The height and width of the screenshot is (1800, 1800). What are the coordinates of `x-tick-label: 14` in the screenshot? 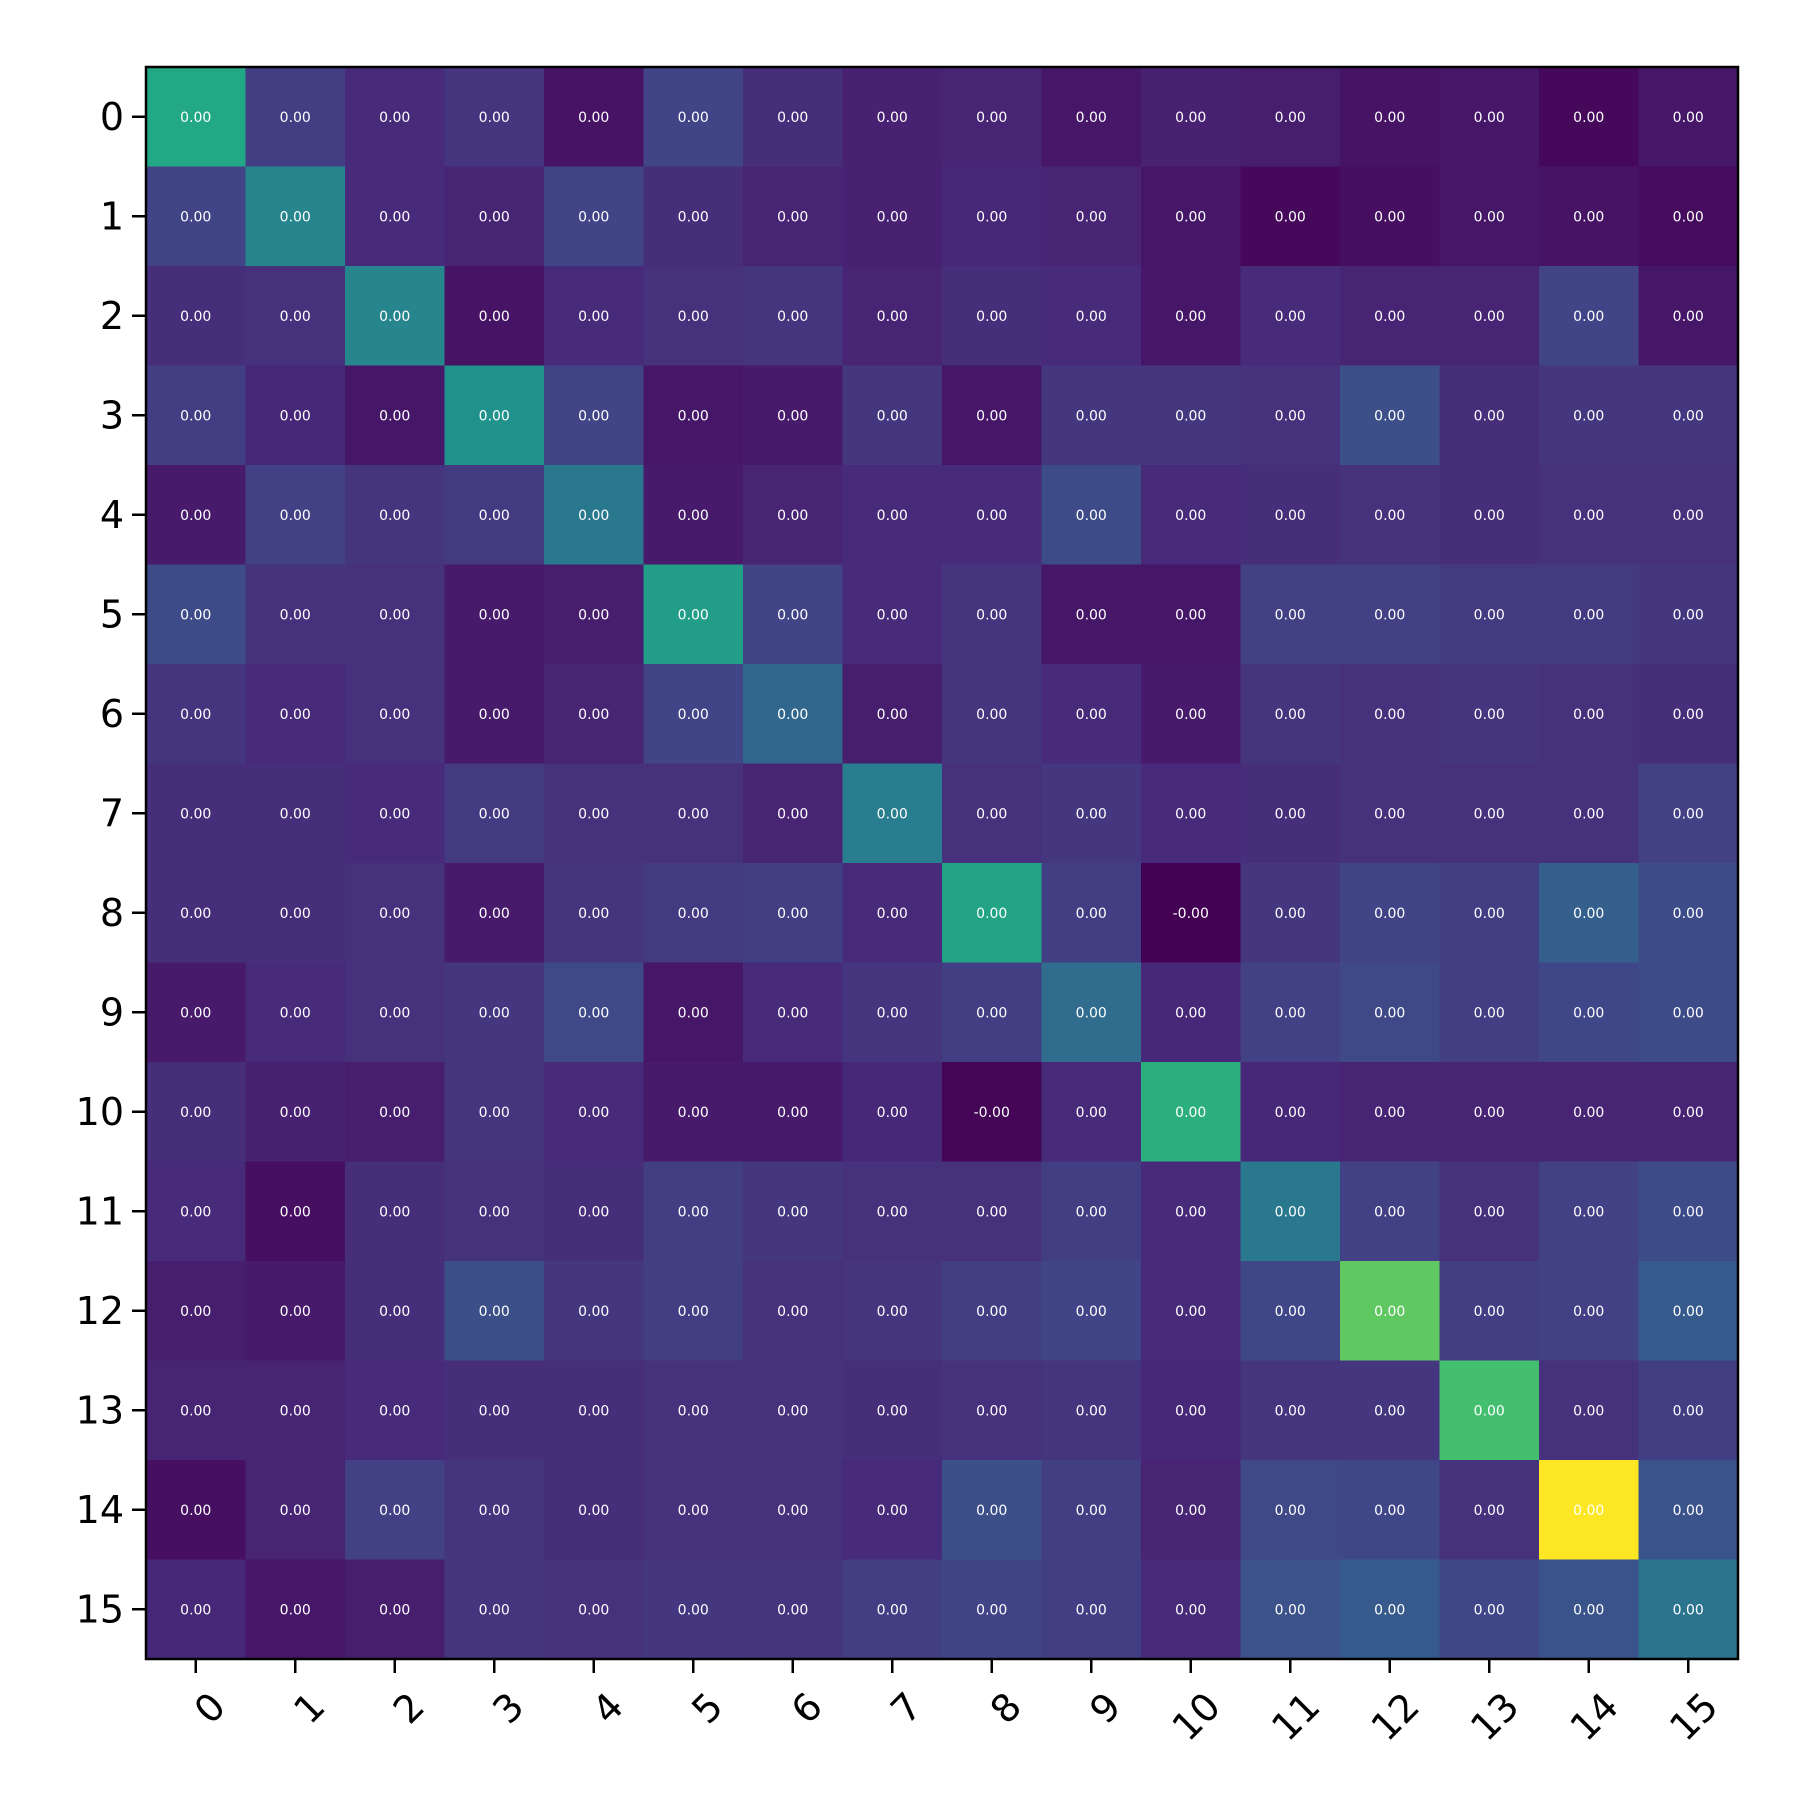 It's located at (1594, 1716).